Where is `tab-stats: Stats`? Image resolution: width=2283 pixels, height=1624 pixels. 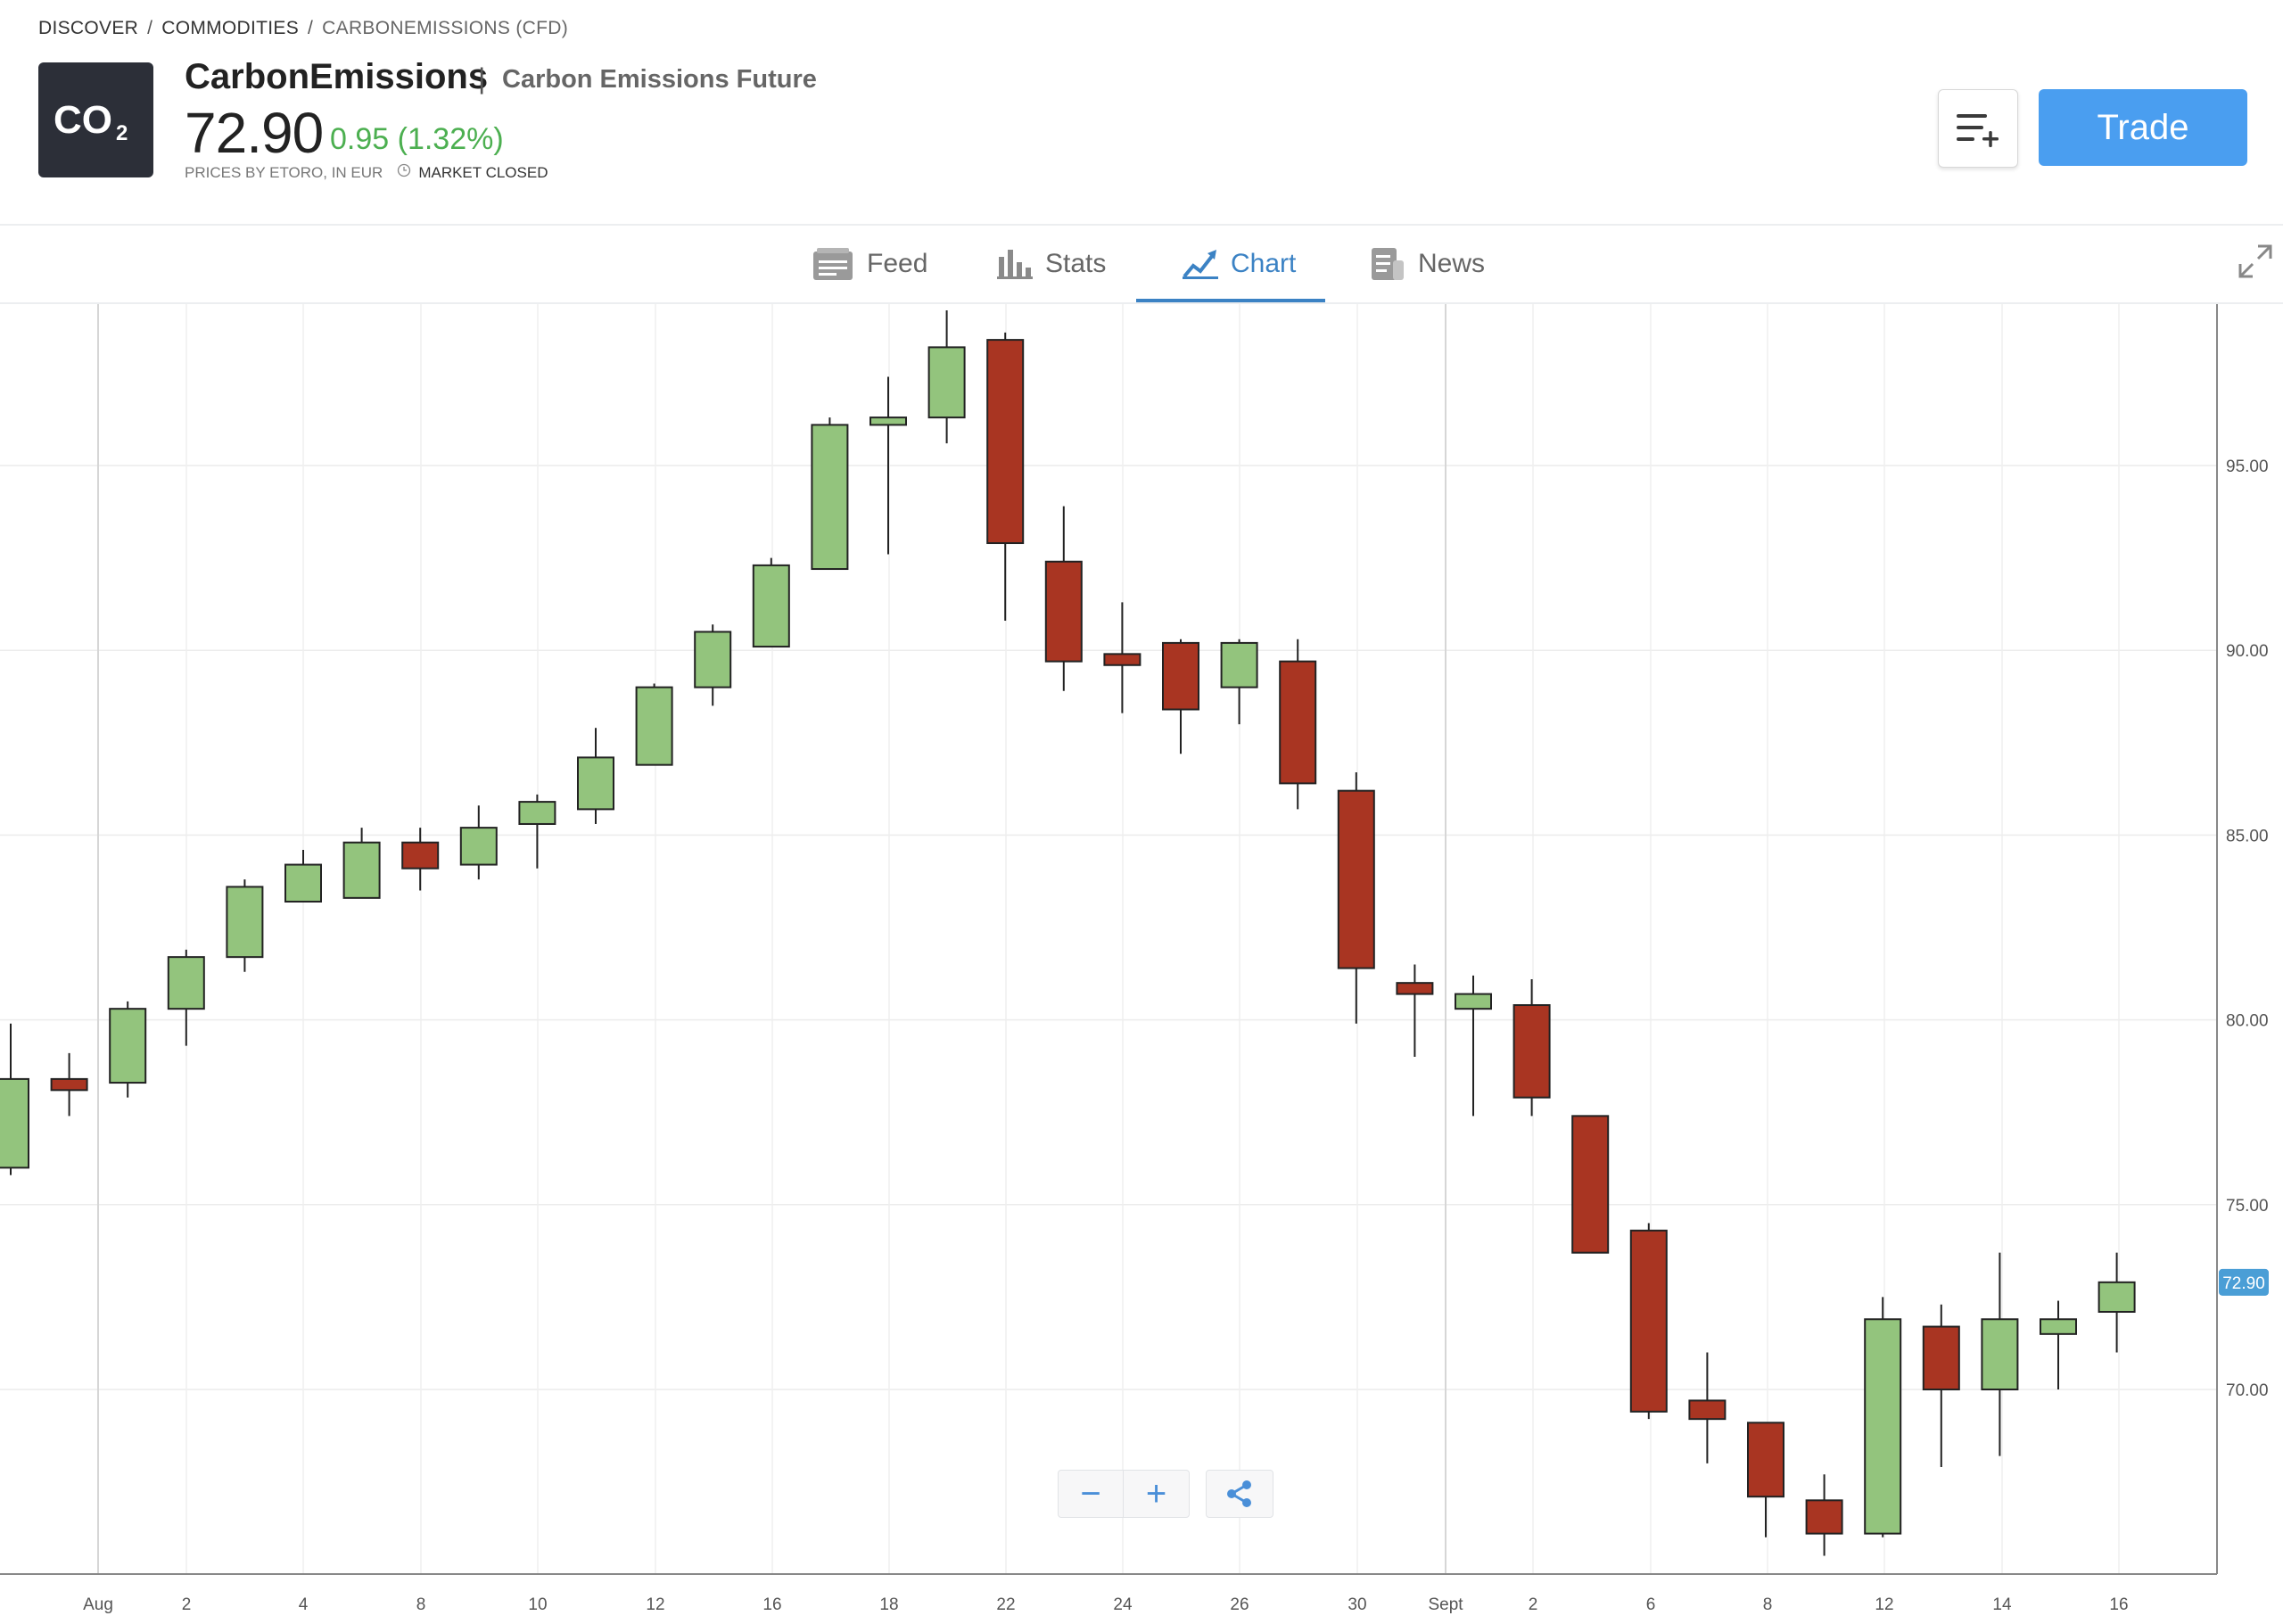
tab-stats: Stats is located at coordinates (1051, 264).